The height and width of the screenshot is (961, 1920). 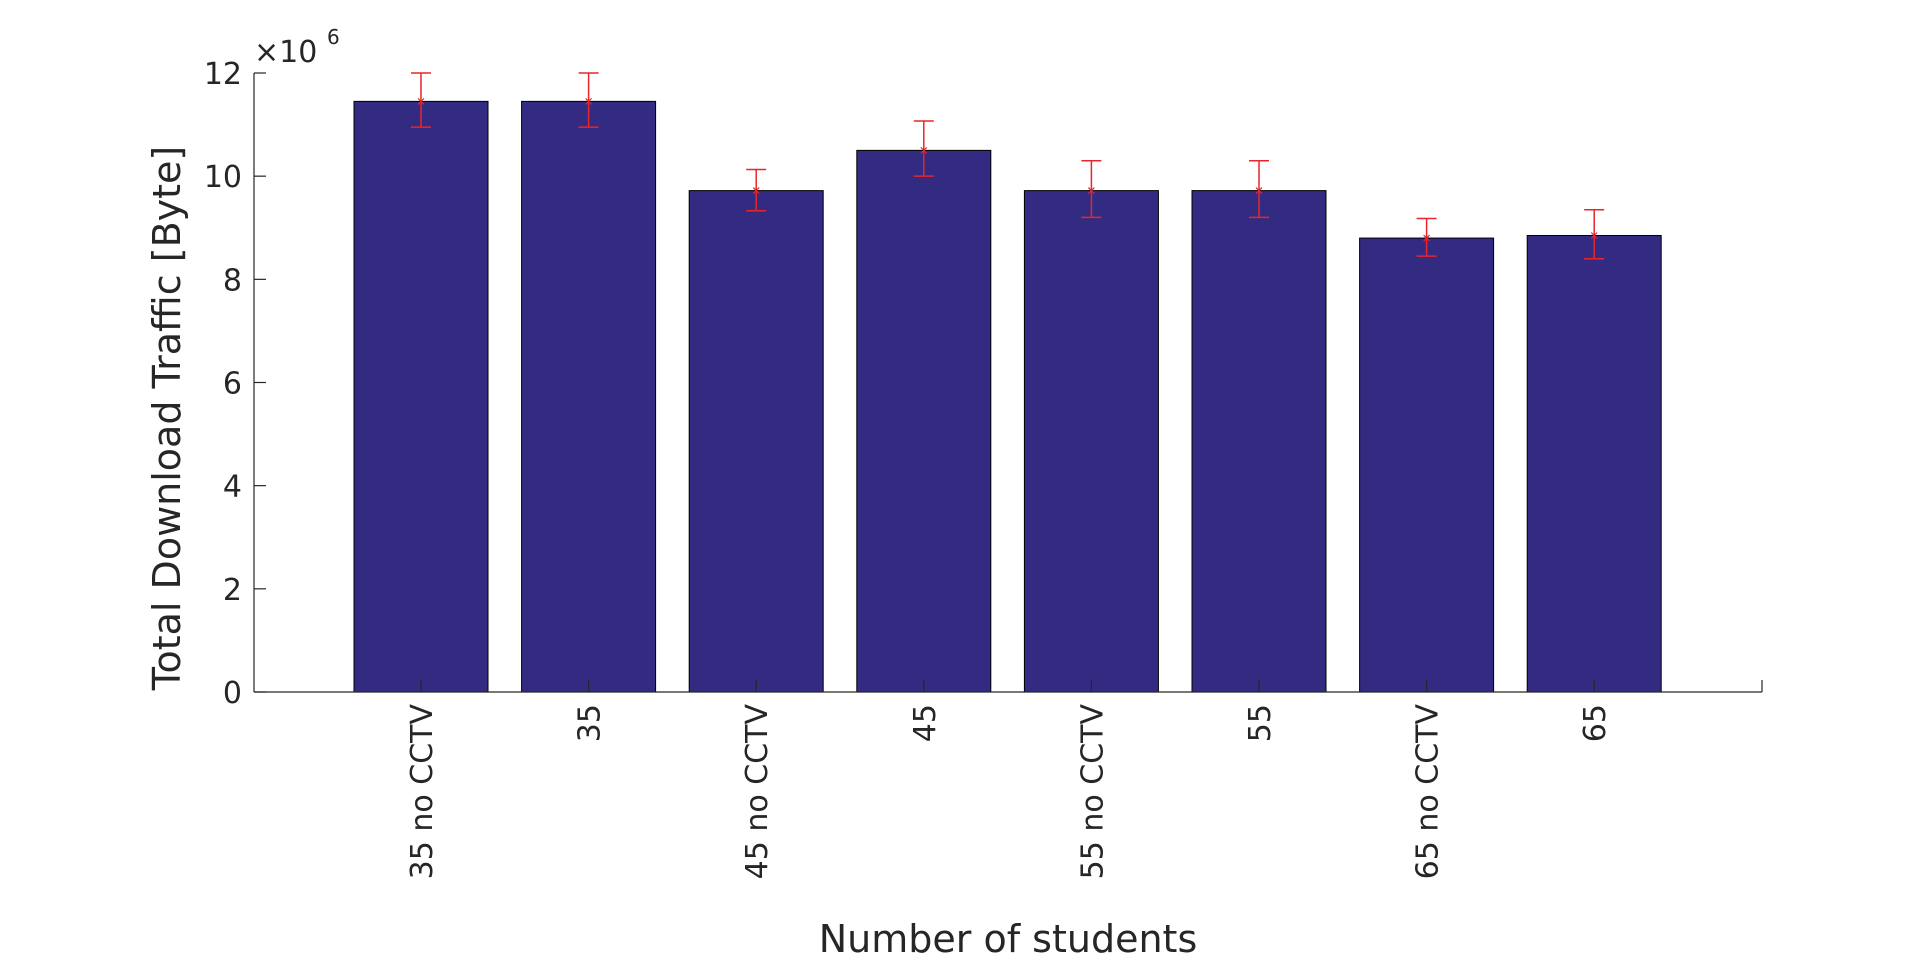 I want to click on y-tick-label-1: 2, so click(x=232, y=590).